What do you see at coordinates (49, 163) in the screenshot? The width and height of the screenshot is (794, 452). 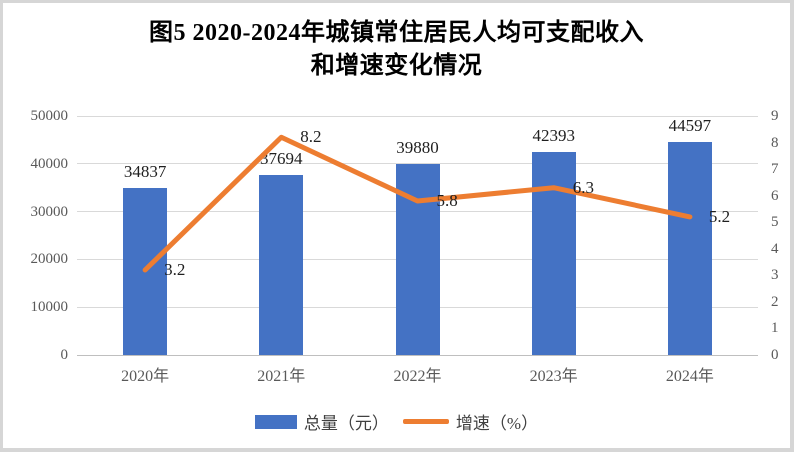 I see `y-axis-left-tick: 40000` at bounding box center [49, 163].